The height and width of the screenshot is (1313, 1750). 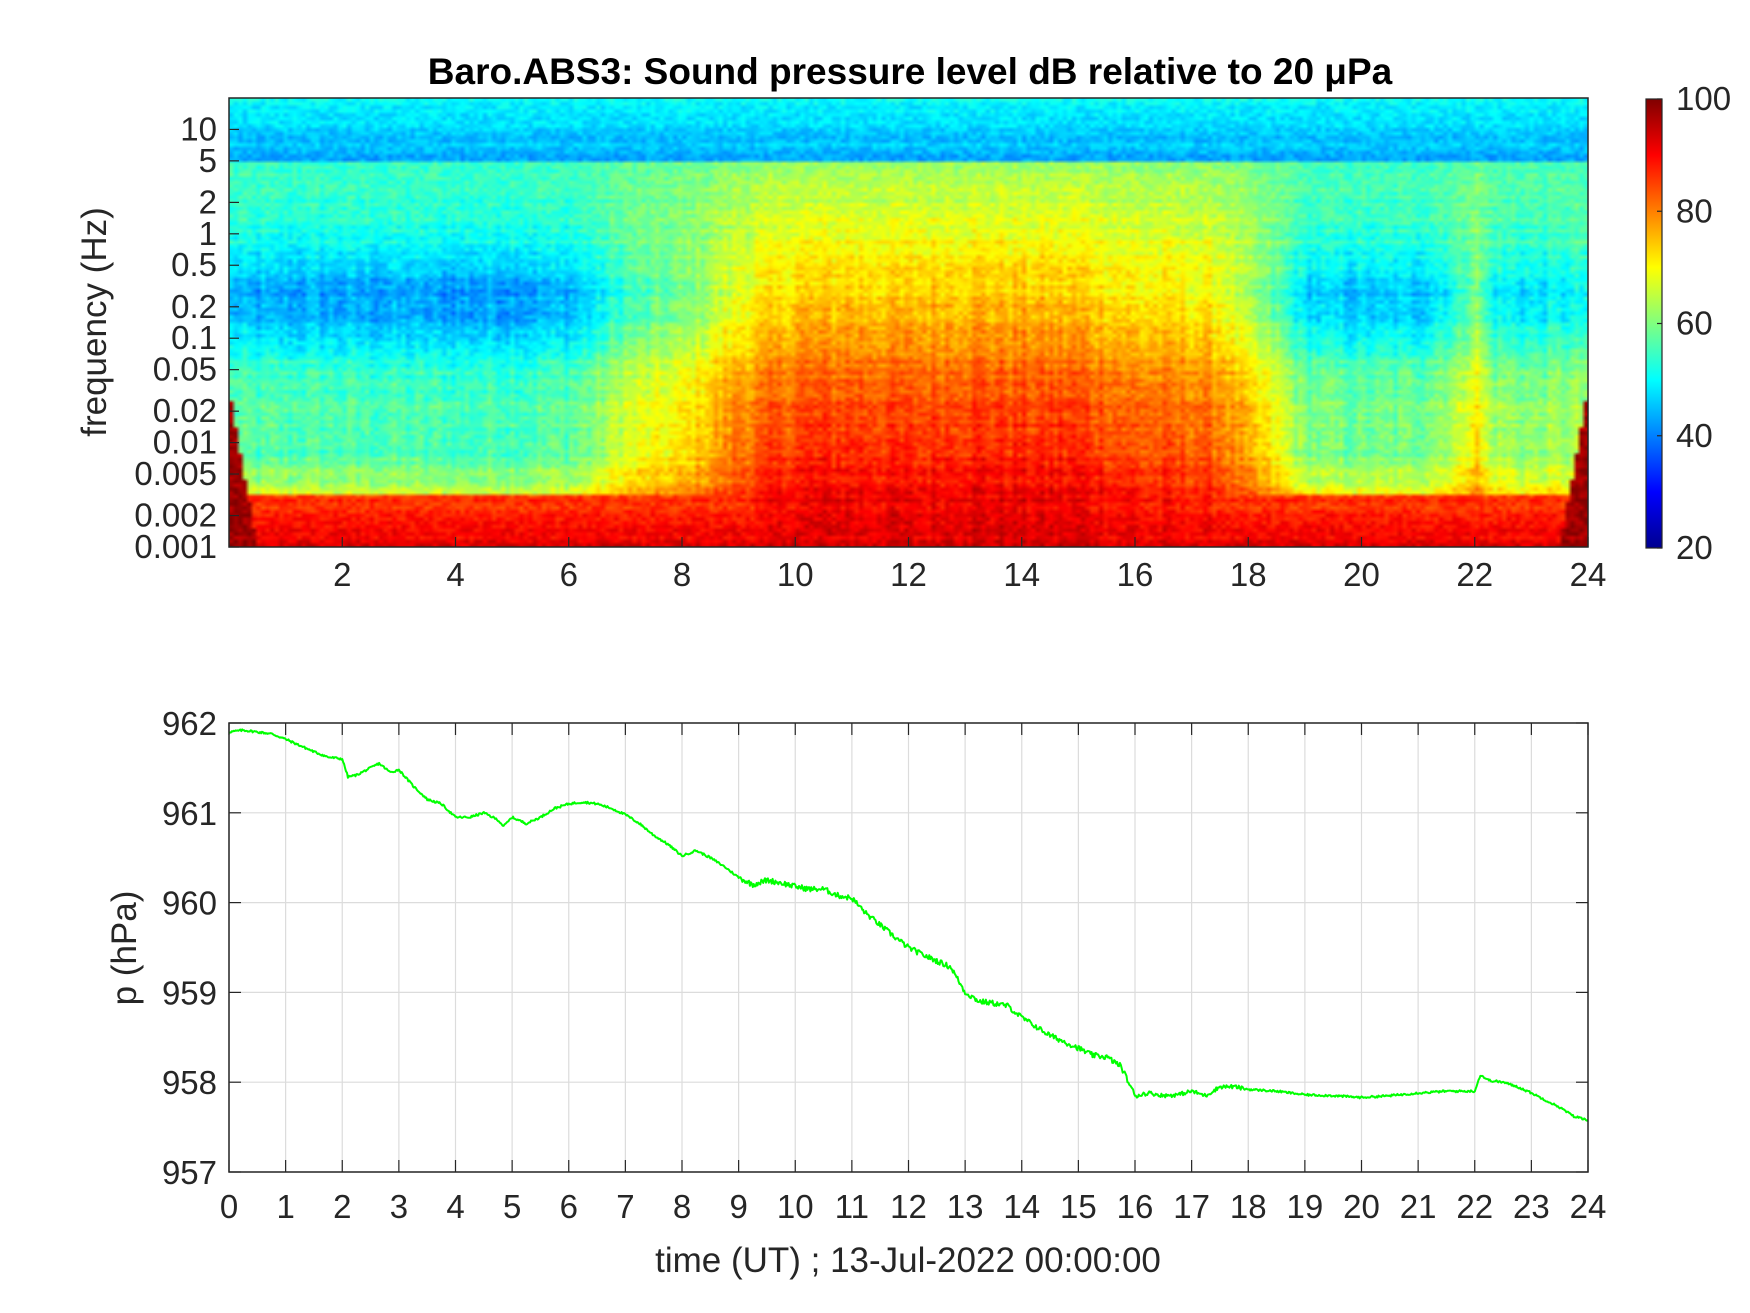 I want to click on spectrogram-x-tick-label: 20, so click(x=1361, y=574).